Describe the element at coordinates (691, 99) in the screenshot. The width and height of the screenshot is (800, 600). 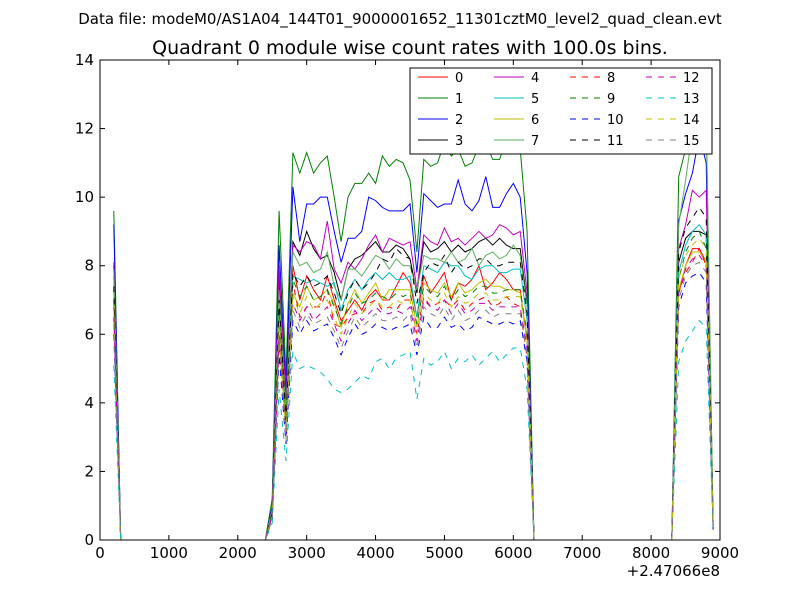
I see `legend-label-13: 13` at that location.